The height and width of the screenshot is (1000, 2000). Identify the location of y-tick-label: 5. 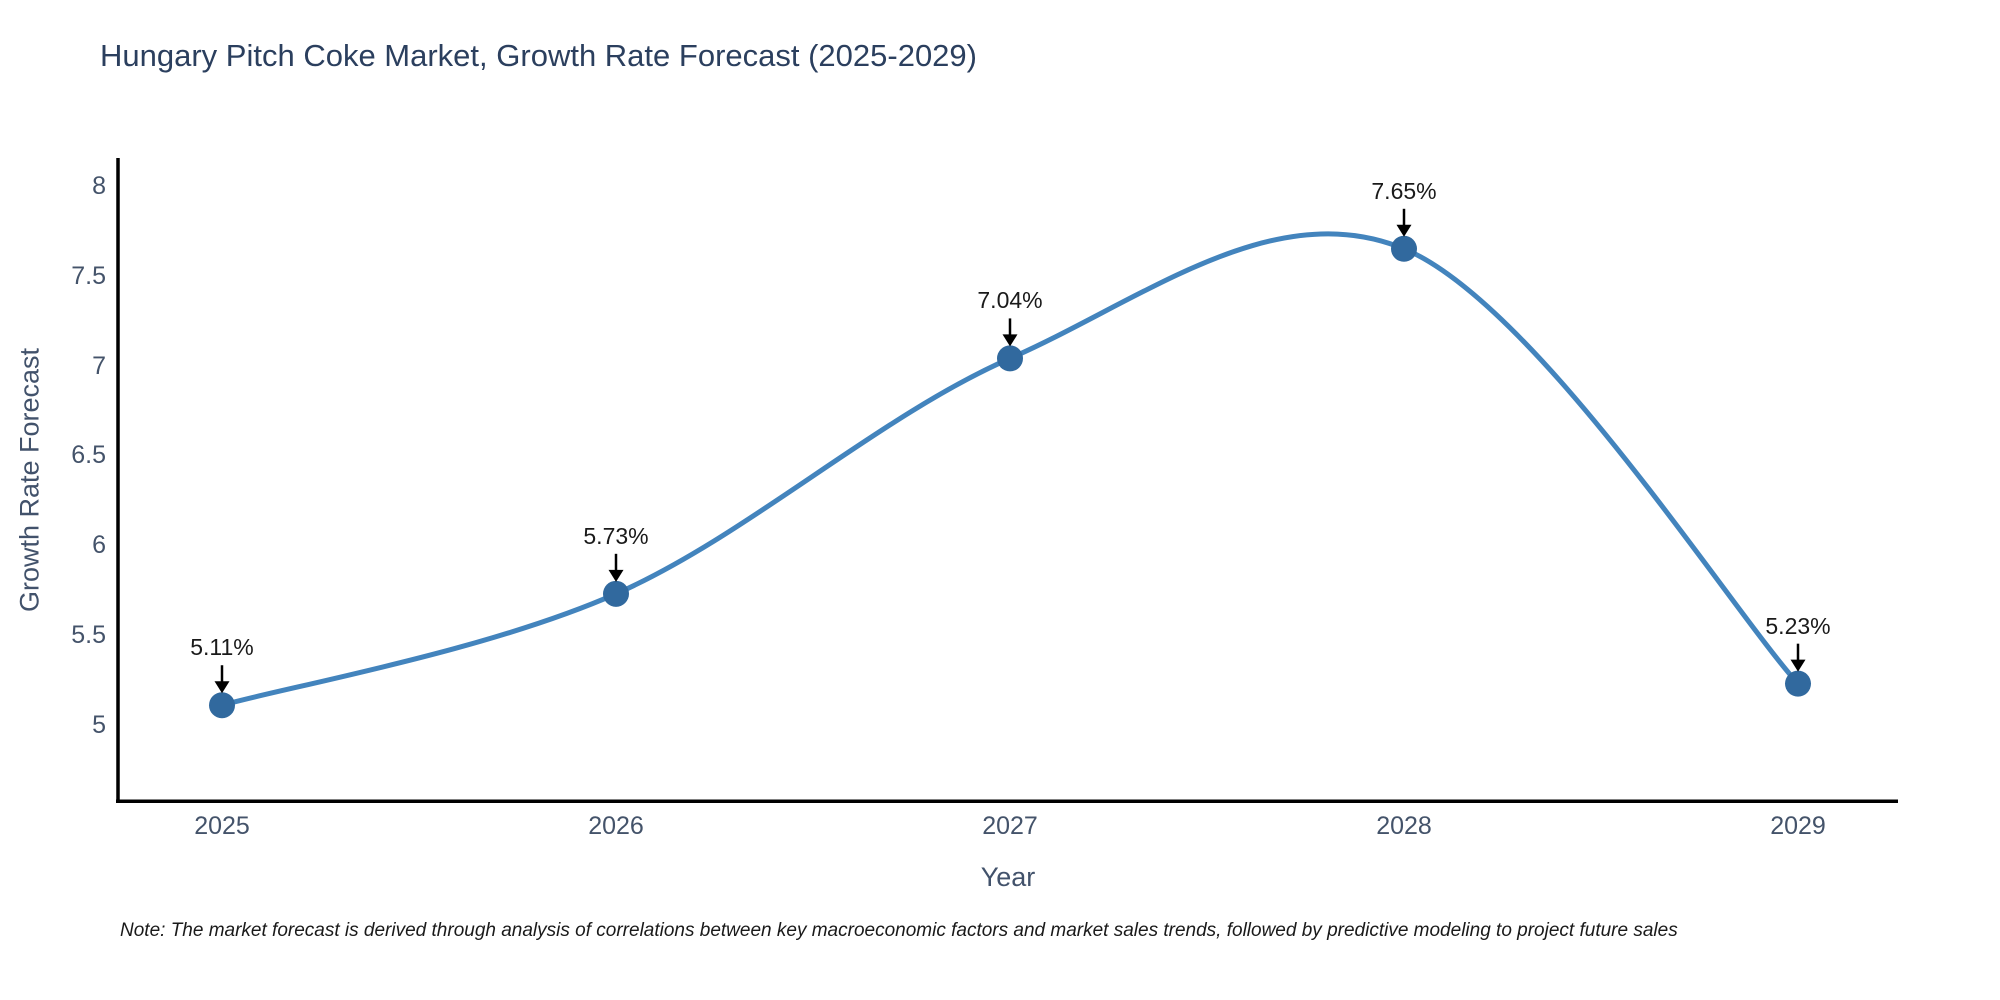
(99, 725).